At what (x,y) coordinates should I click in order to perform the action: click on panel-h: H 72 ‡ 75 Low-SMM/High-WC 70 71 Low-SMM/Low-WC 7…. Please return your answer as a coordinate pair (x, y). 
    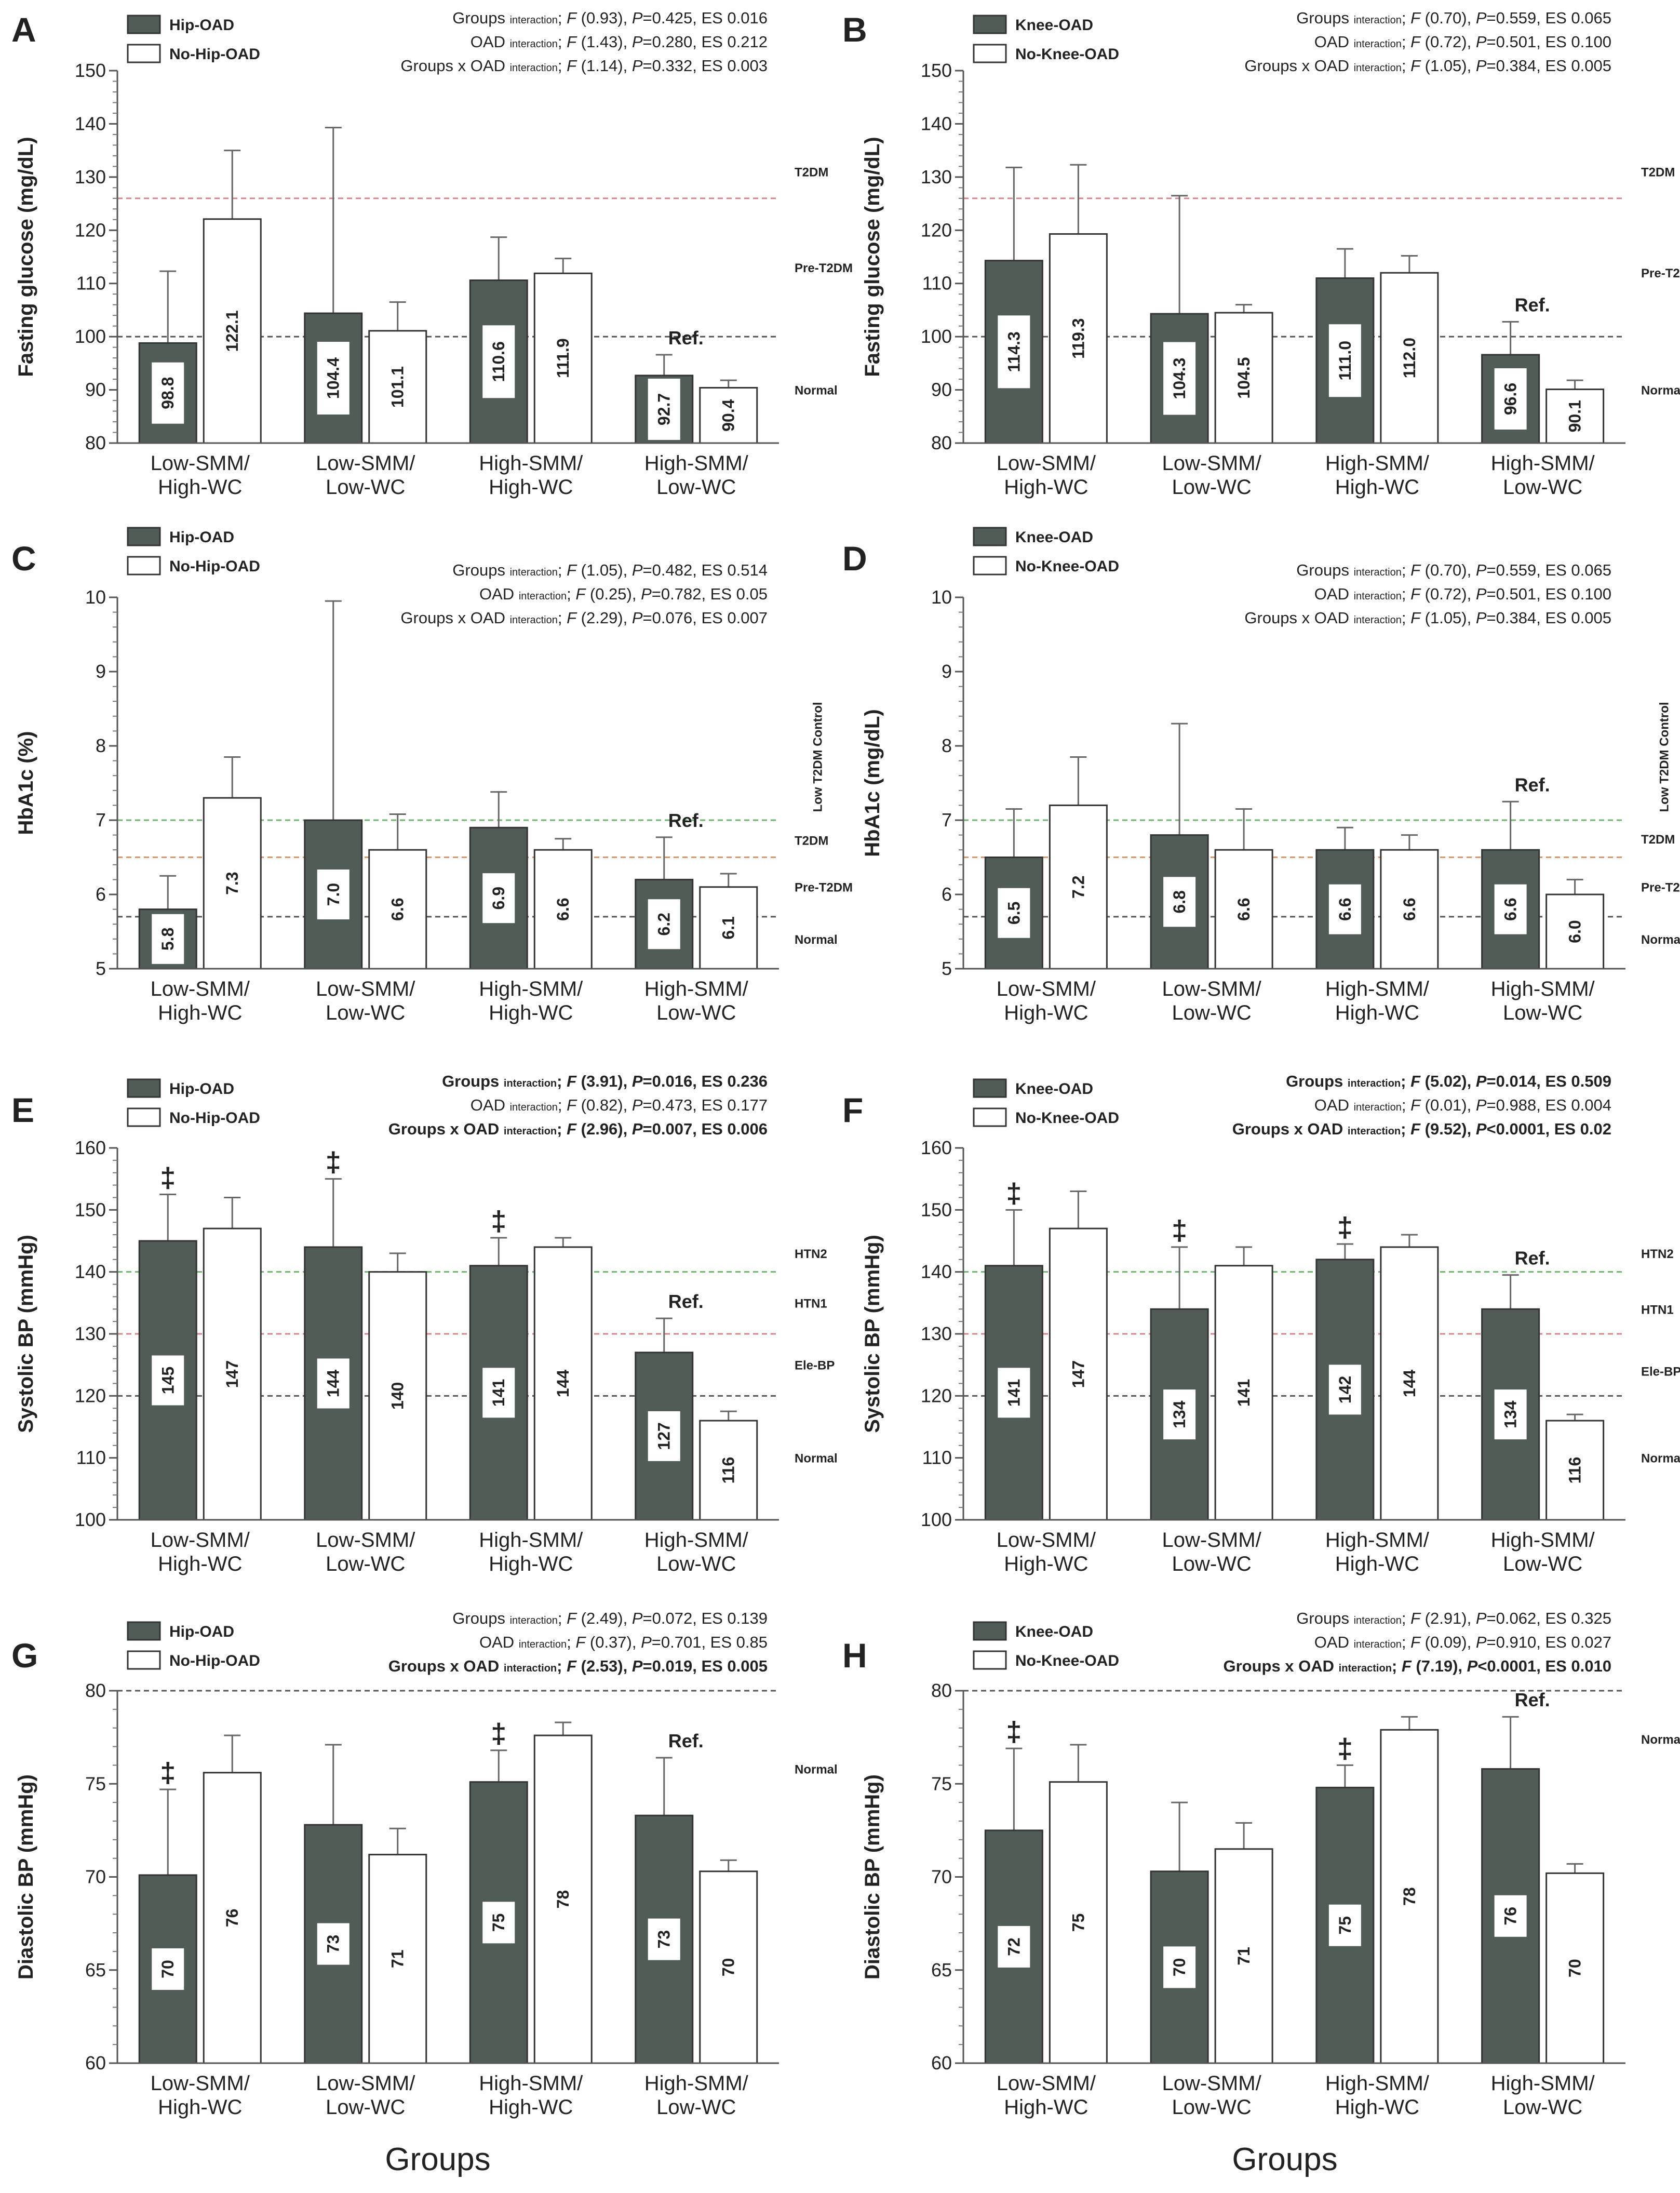
    Looking at the image, I should click on (1261, 1864).